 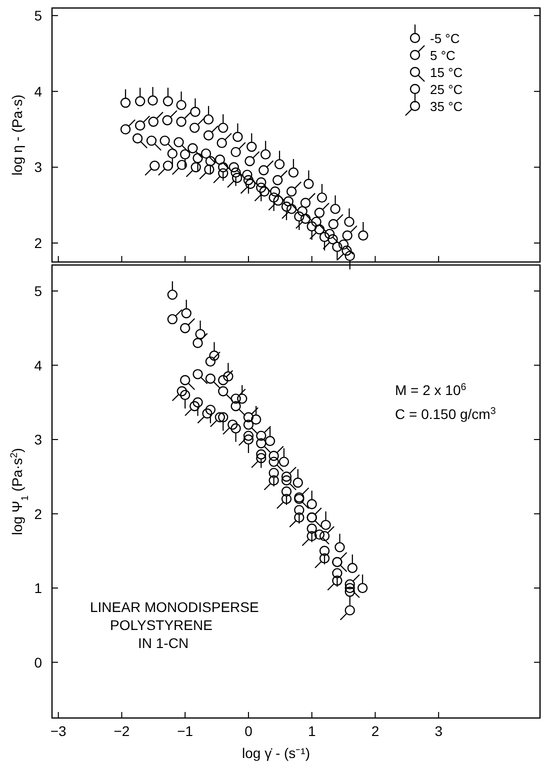 What do you see at coordinates (312, 731) in the screenshot?
I see `x-tick-label: 1` at bounding box center [312, 731].